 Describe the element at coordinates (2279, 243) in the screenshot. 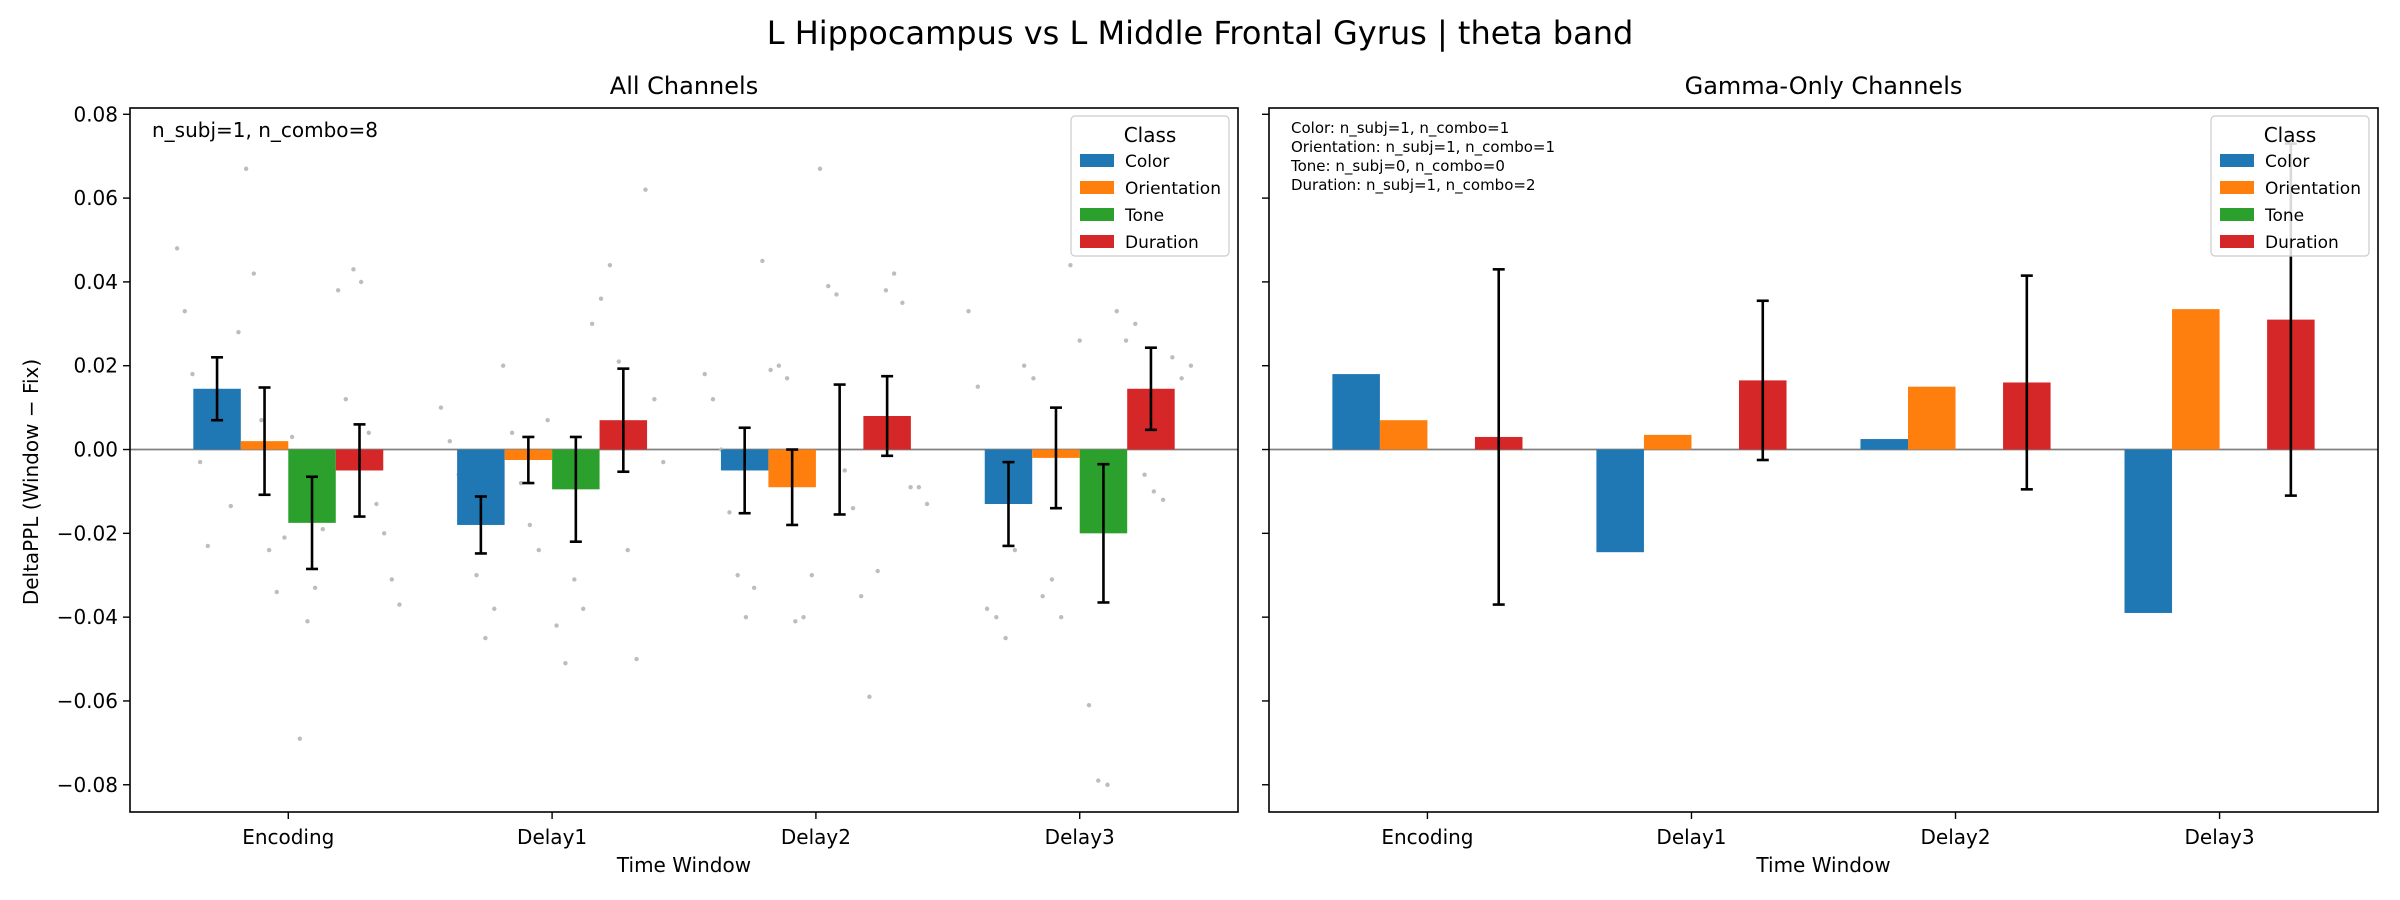

I see `legend-item: Duration` at that location.